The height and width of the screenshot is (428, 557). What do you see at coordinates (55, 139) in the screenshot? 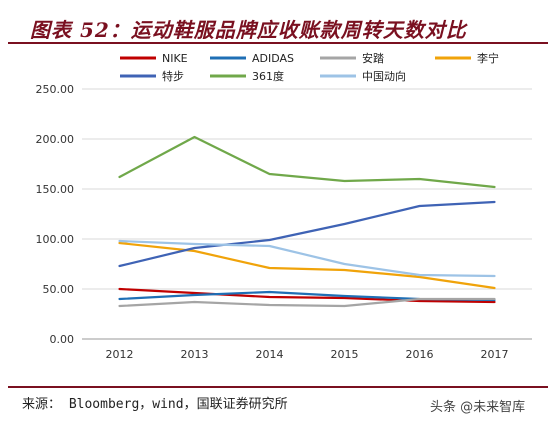
I see `y-tick-label: 200.00` at bounding box center [55, 139].